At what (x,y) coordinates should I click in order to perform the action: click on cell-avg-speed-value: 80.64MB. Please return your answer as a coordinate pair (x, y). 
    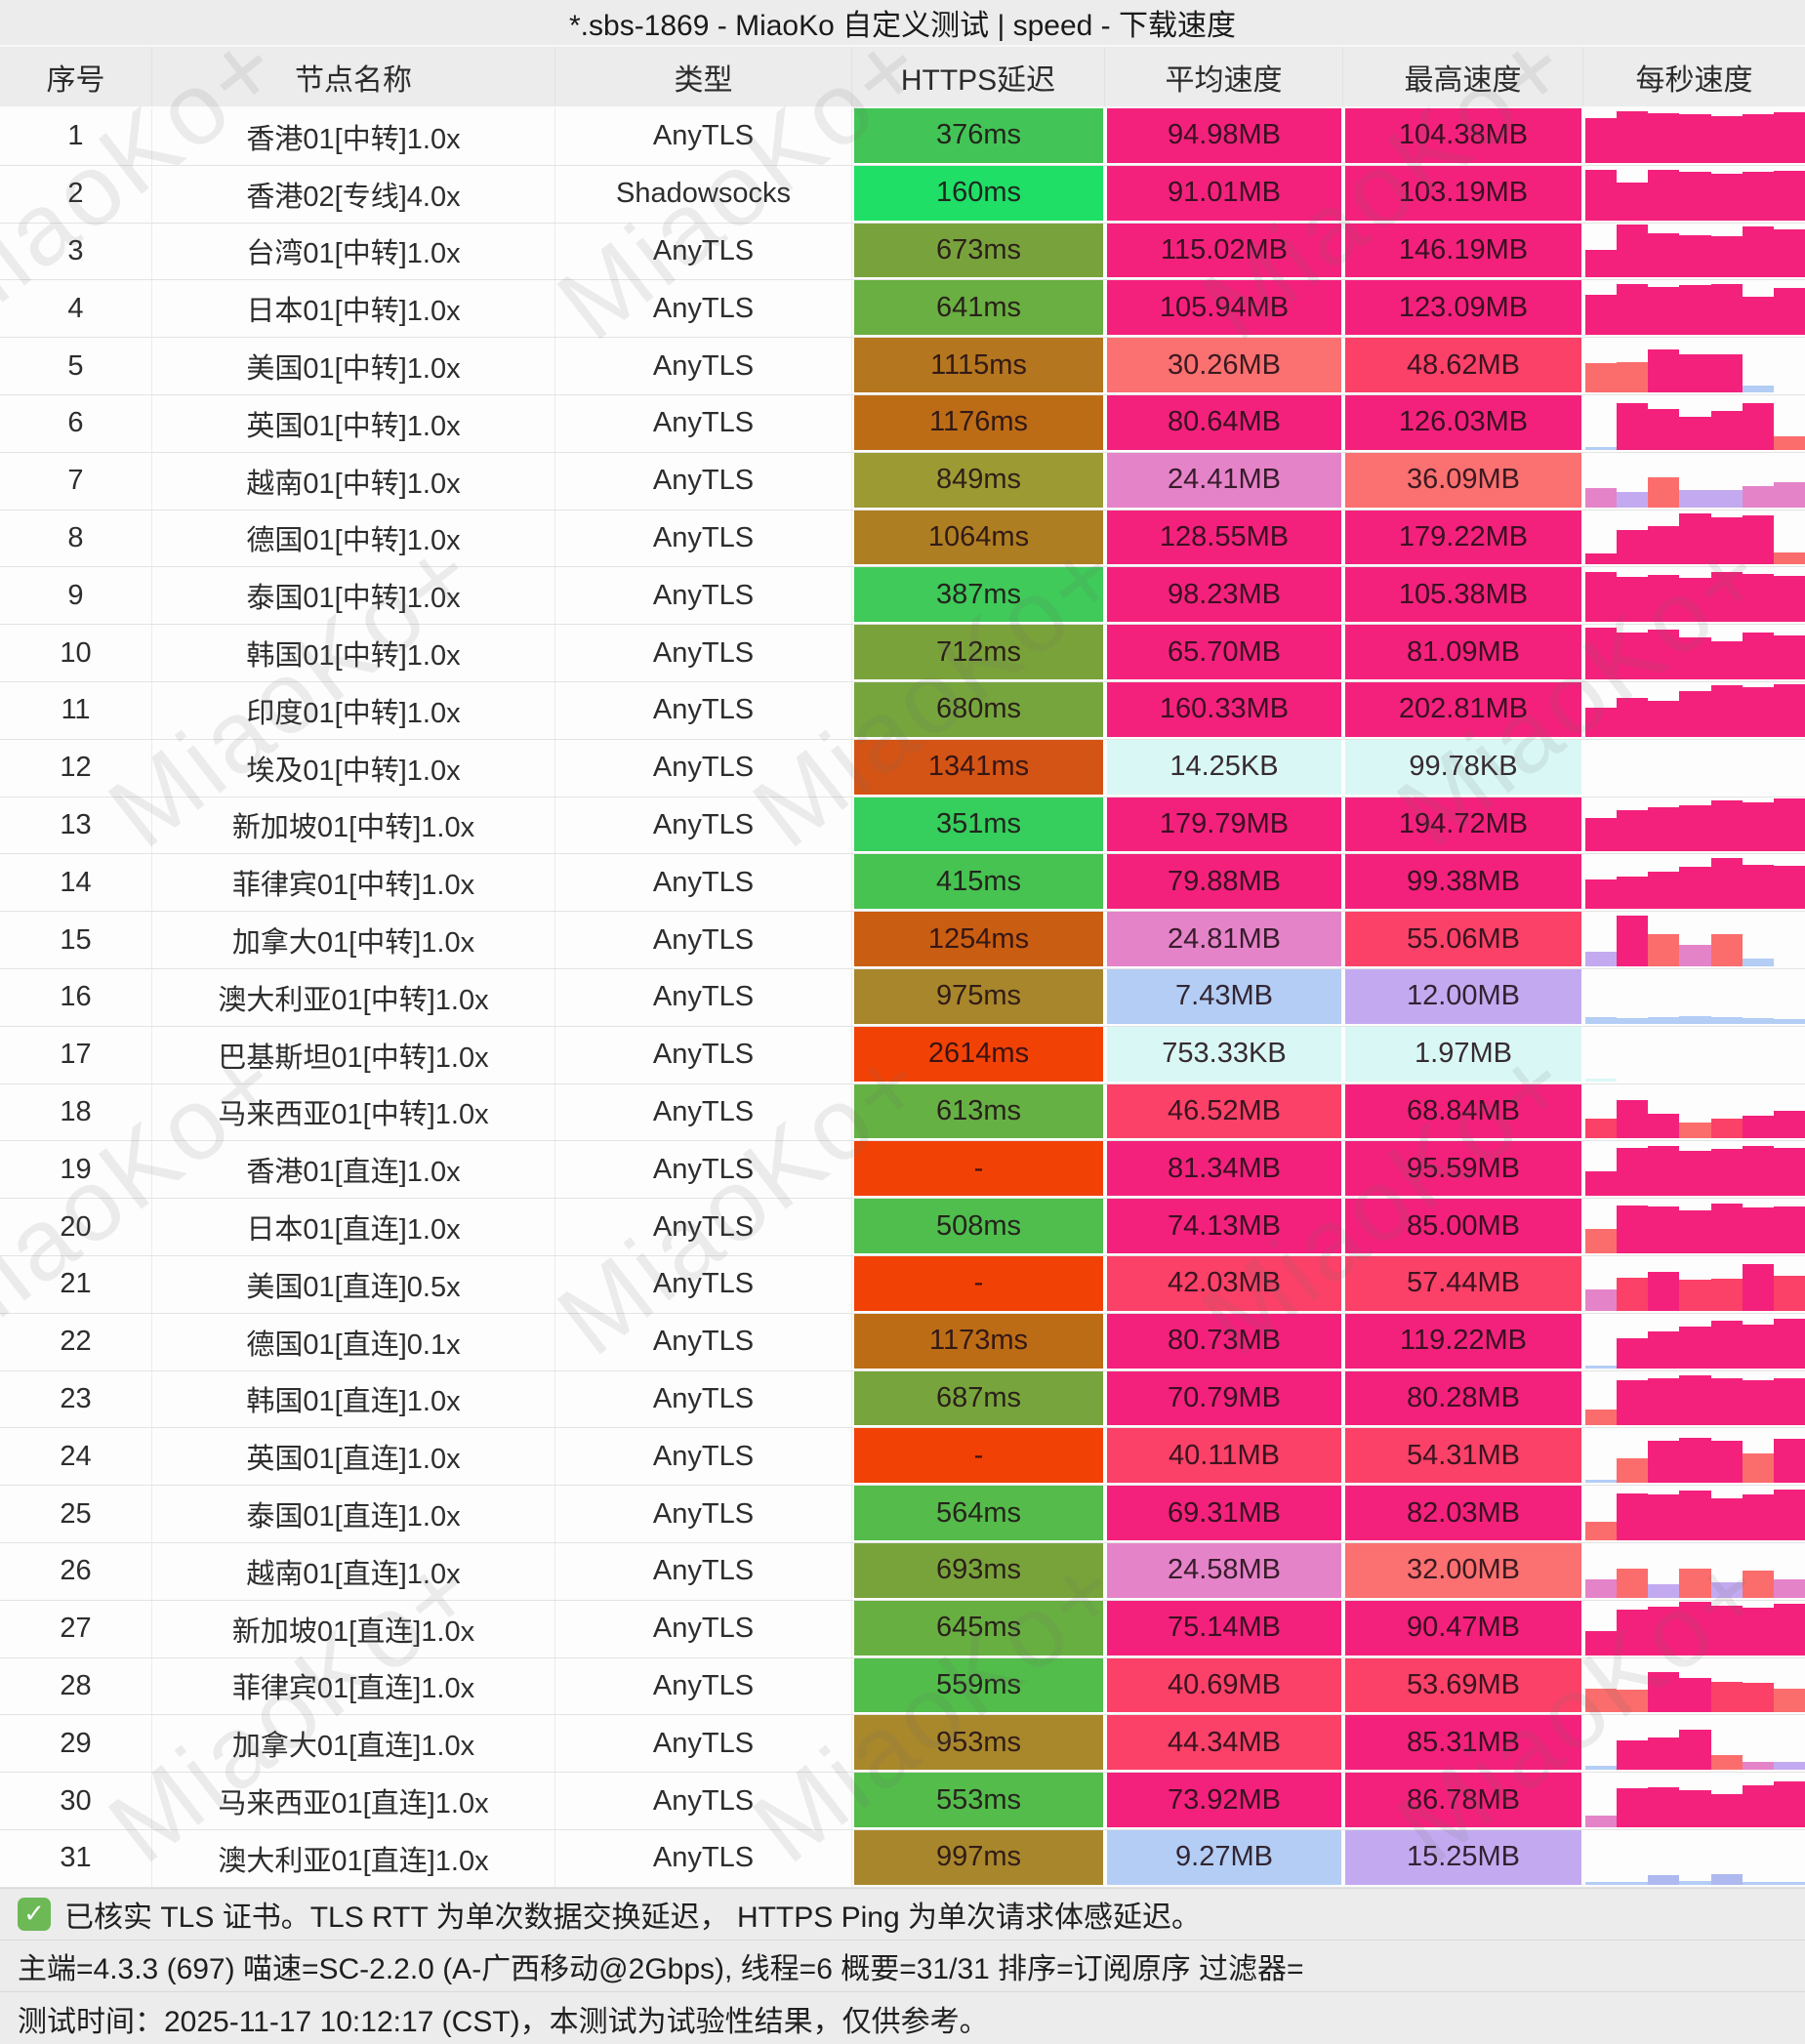
    Looking at the image, I should click on (1224, 422).